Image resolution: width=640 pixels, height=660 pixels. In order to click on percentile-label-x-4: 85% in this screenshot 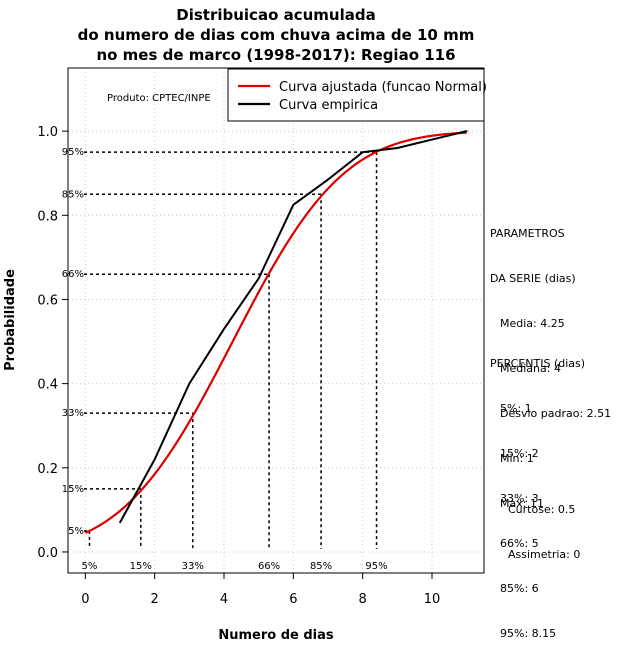, I will do `click(321, 566)`.